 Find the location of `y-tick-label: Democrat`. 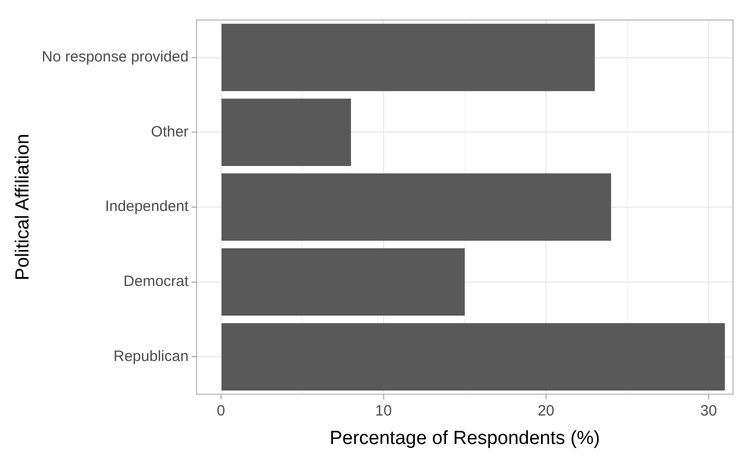

y-tick-label: Democrat is located at coordinates (157, 281).